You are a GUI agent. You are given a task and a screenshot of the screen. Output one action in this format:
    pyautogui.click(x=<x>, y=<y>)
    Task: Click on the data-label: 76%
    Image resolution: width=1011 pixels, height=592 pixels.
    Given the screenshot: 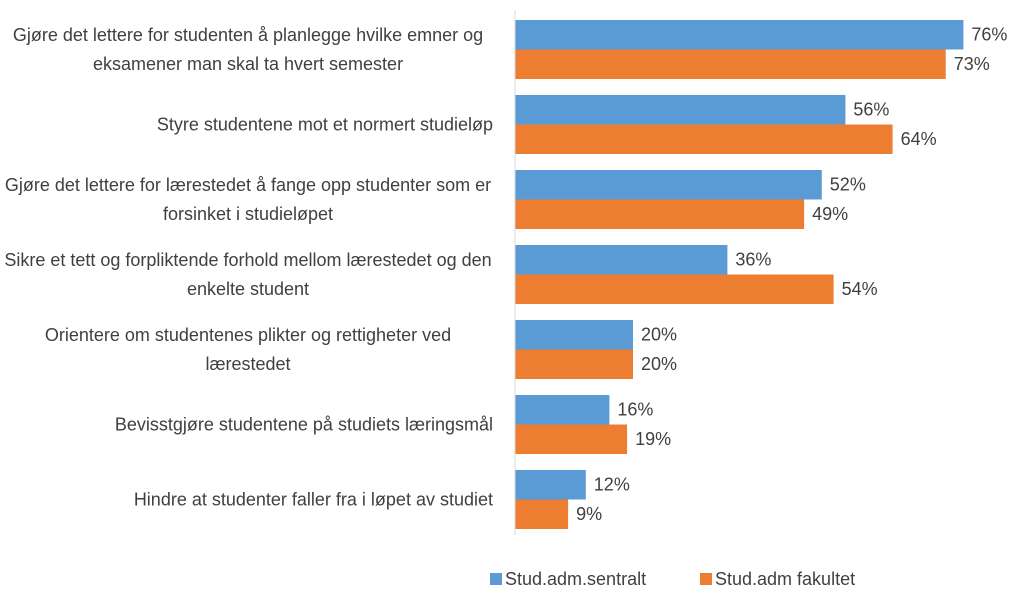 What is the action you would take?
    pyautogui.click(x=989, y=35)
    